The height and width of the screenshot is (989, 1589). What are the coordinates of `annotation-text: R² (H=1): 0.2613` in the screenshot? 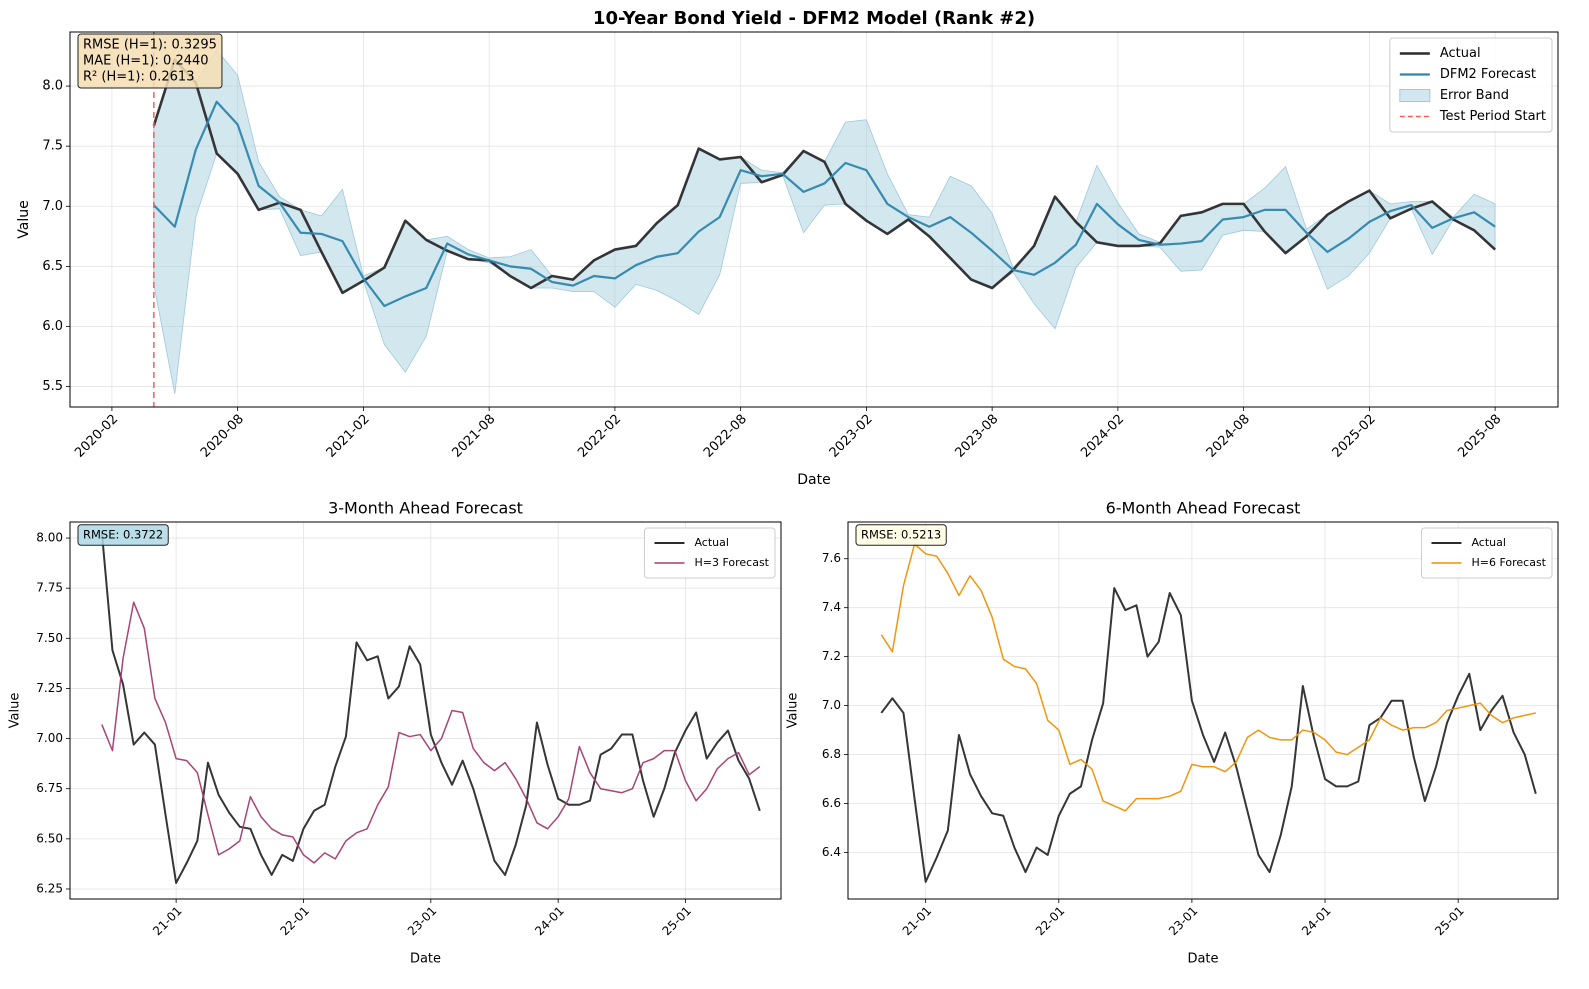 It's located at (138, 77).